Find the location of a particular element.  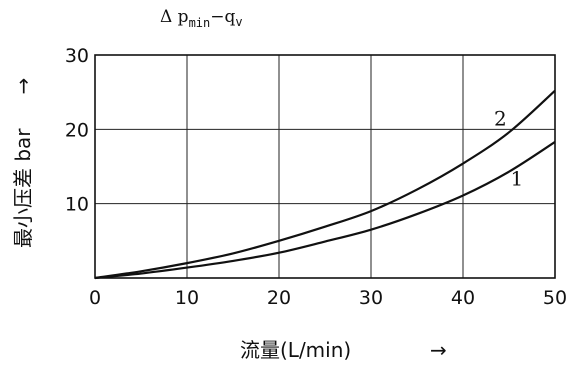

y-axis-arrow: → is located at coordinates (23, 86).